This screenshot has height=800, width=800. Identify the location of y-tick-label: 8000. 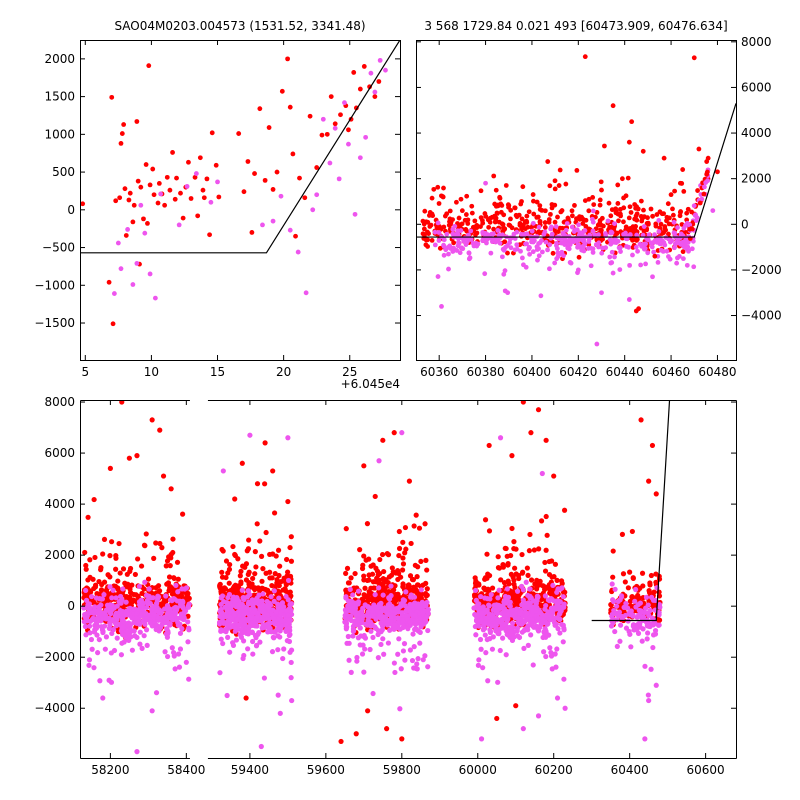
(59, 402).